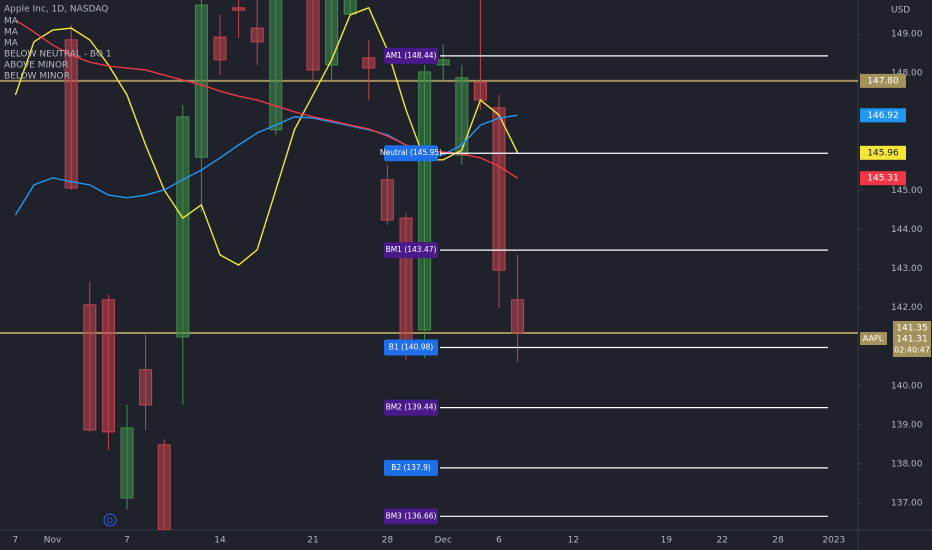  I want to click on y-tick-label: 148.00, so click(907, 74).